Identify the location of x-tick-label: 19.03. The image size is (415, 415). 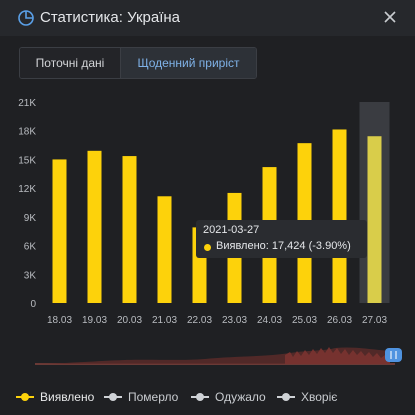
(94, 320).